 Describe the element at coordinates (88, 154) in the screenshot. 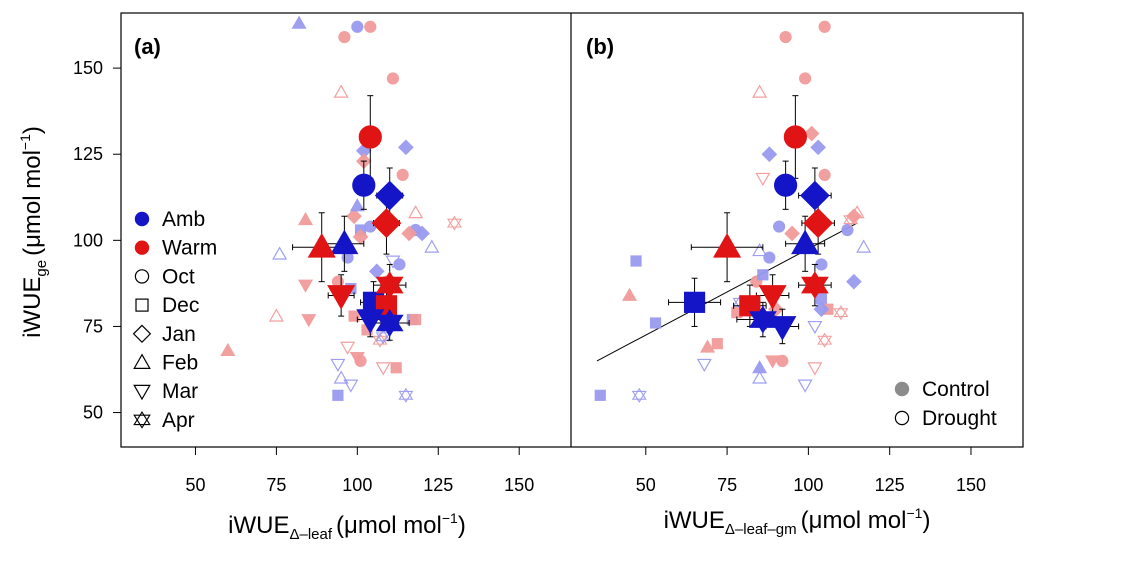

I see `y-tick-label-a: 125` at that location.